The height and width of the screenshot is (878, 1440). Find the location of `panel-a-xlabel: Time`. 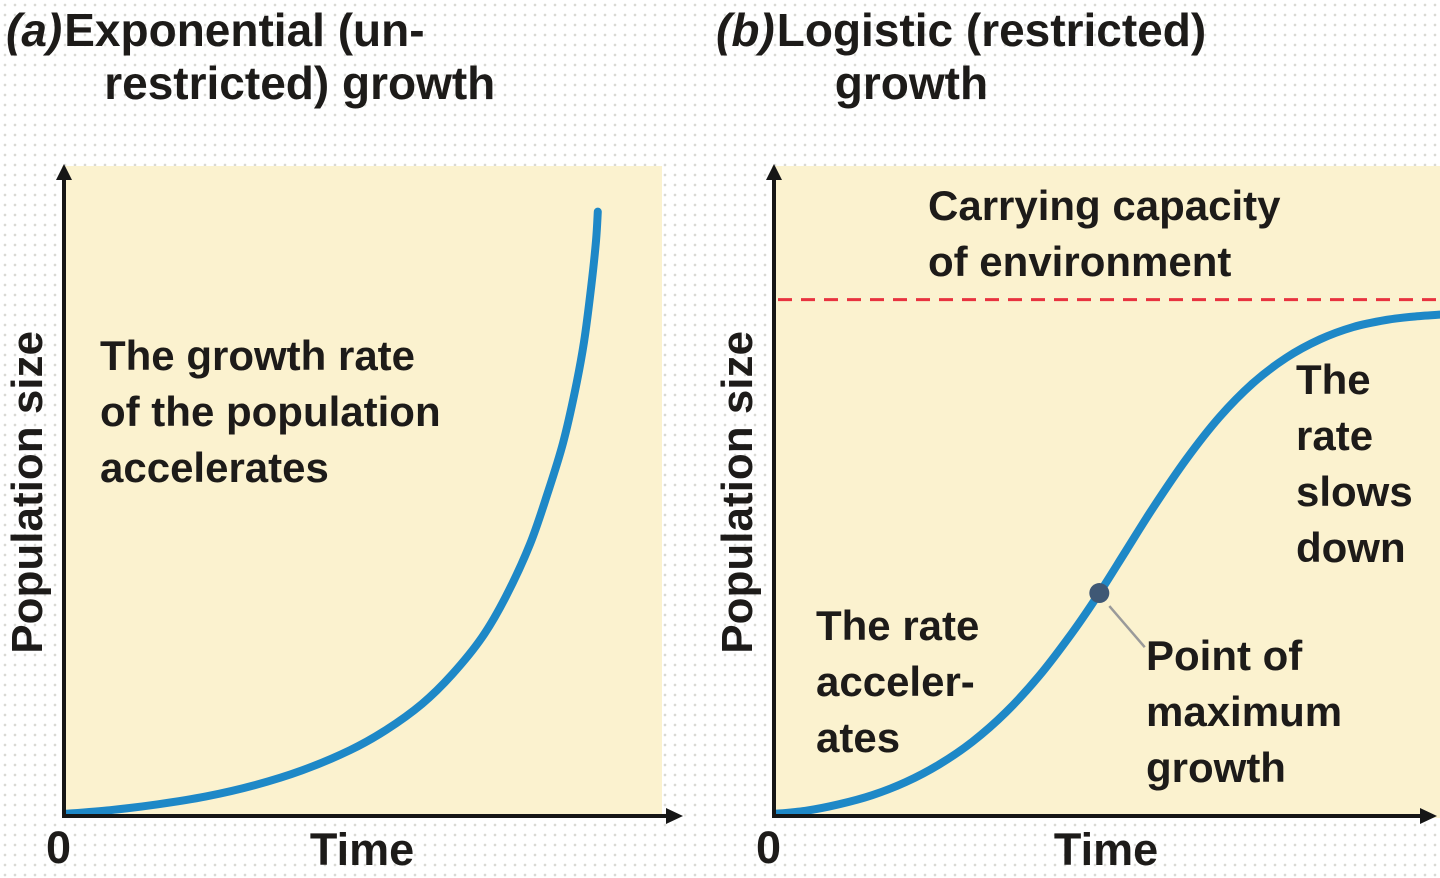

panel-a-xlabel: Time is located at coordinates (362, 849).